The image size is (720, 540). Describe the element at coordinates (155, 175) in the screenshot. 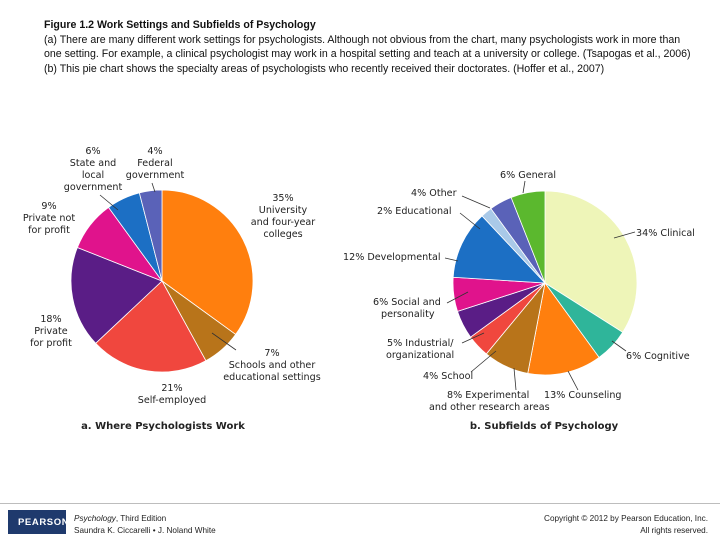

I see `label-federal-line2: government` at that location.